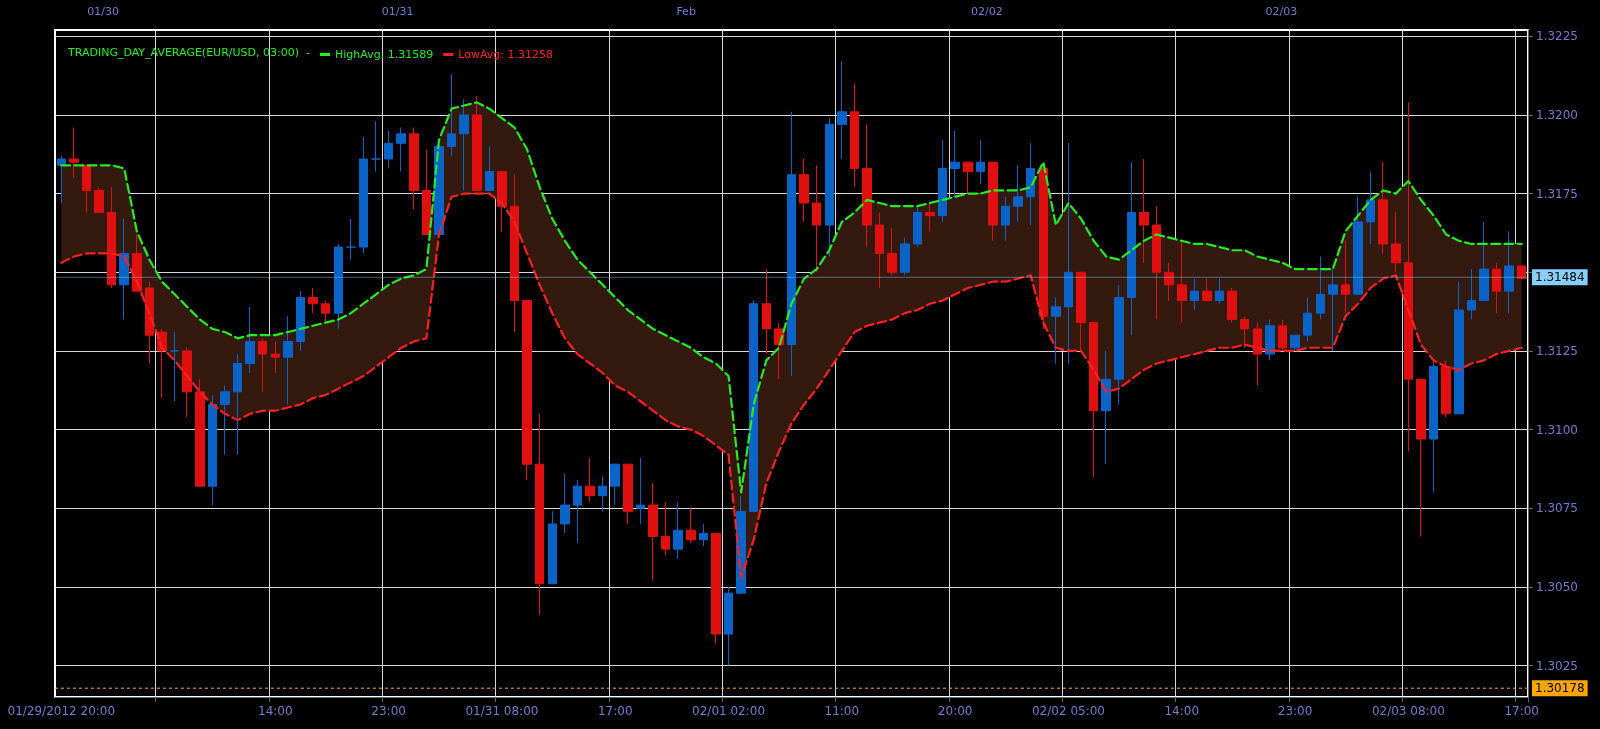 The height and width of the screenshot is (729, 1600). Describe the element at coordinates (1557, 350) in the screenshot. I see `y-tick-label: 1.3125` at that location.